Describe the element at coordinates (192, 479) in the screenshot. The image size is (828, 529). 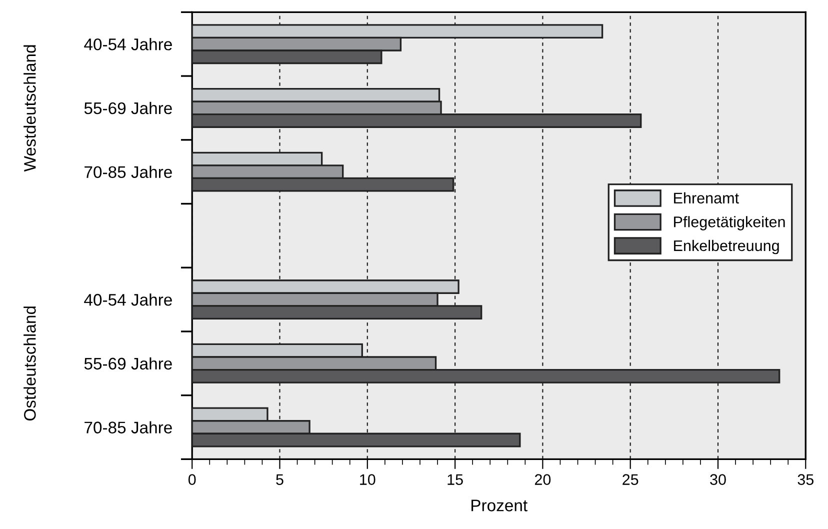
I see `x-tick-label: 0` at that location.